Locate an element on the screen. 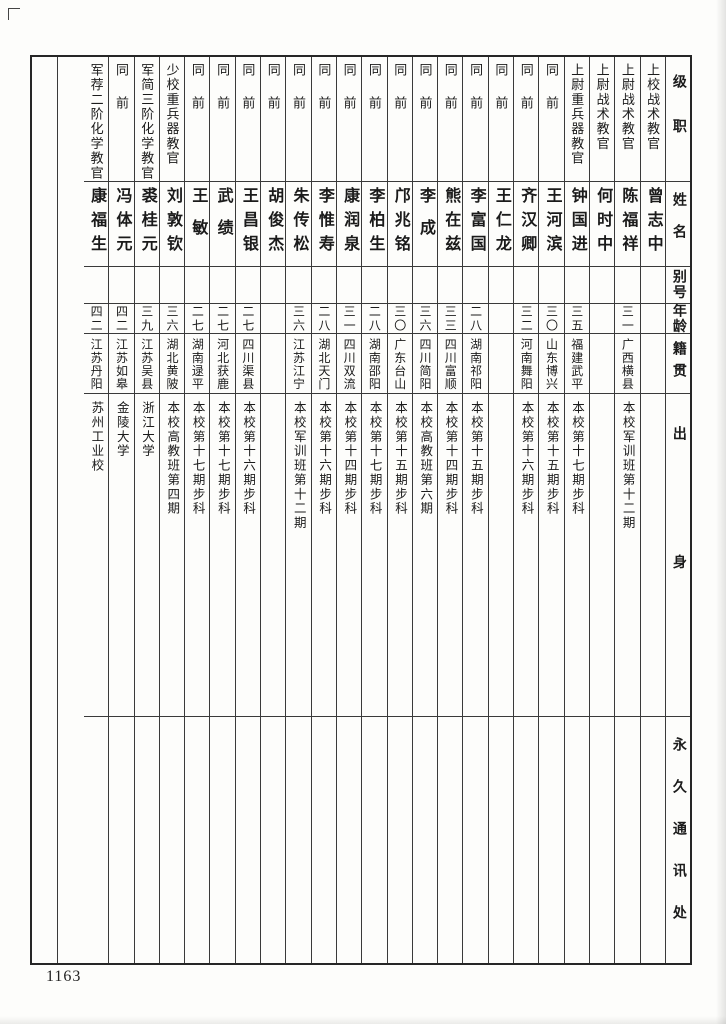  cell-rank: 上尉重兵器教官 is located at coordinates (576, 119).